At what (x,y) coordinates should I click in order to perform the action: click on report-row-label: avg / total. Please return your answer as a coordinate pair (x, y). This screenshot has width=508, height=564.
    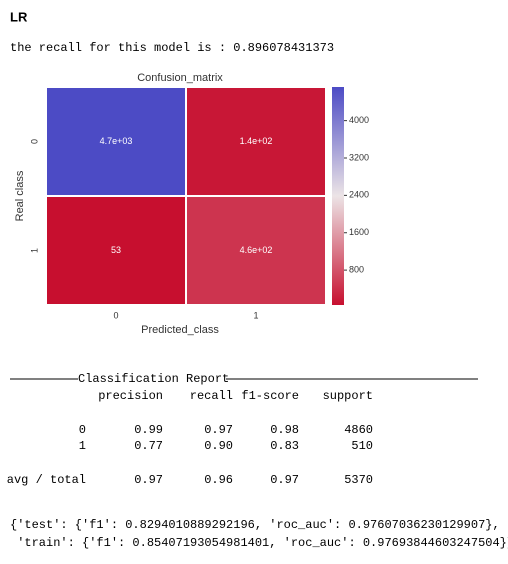
    Looking at the image, I should click on (46, 480).